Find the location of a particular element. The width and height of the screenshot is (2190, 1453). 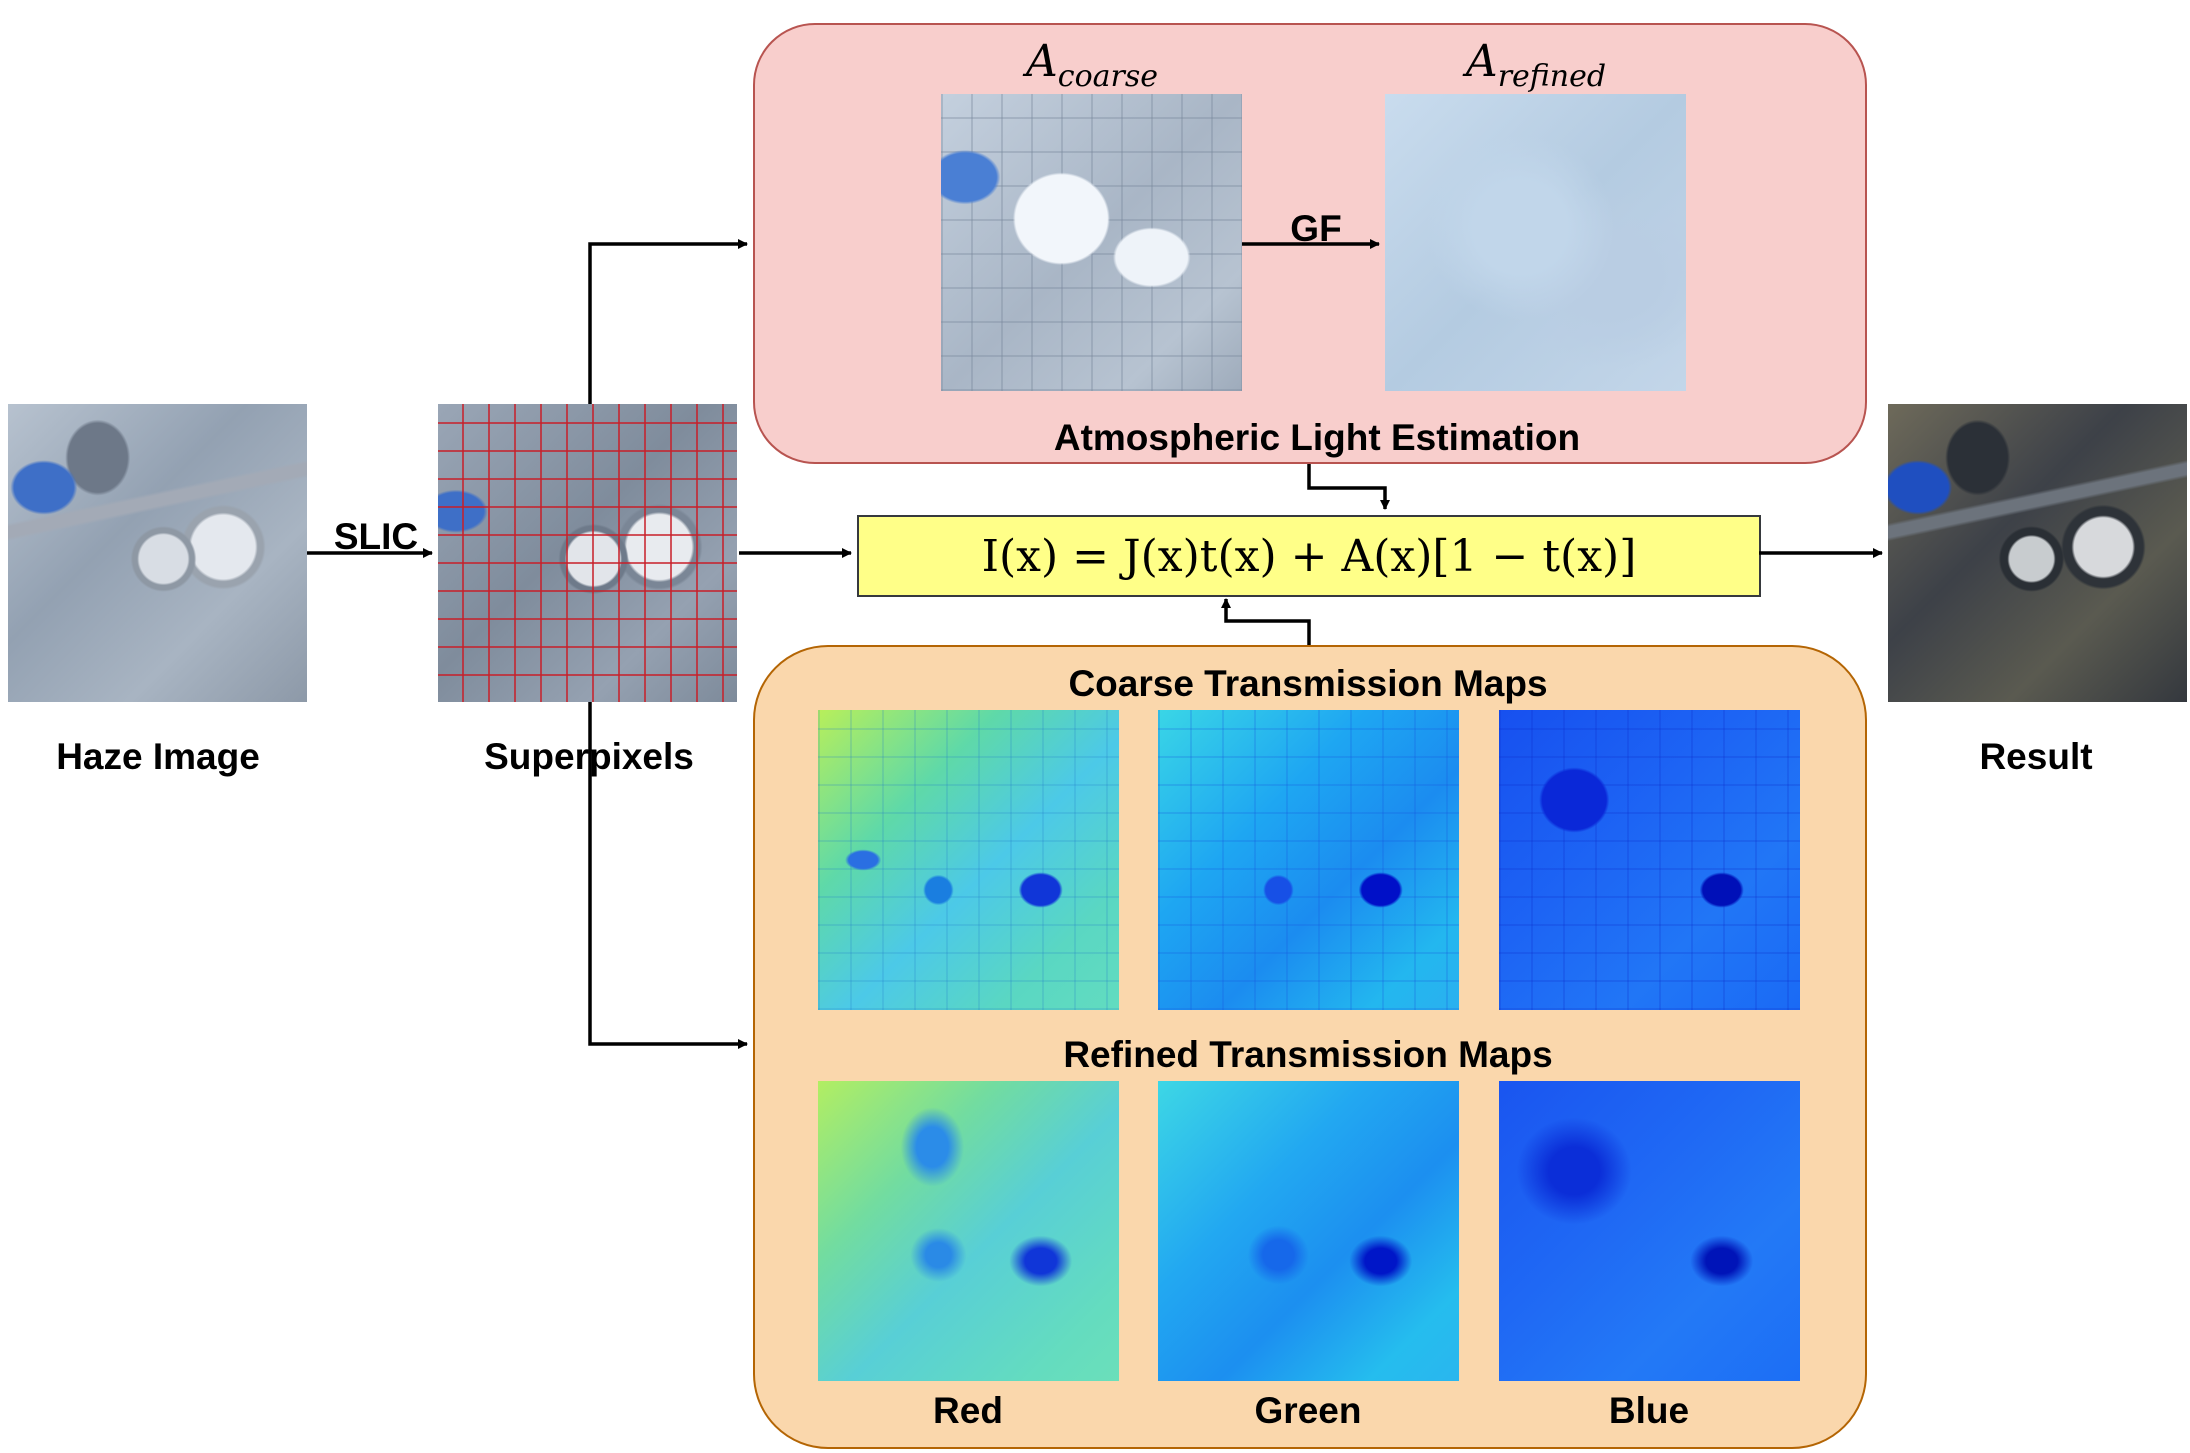

coarse-transmission-map-red is located at coordinates (968, 860).